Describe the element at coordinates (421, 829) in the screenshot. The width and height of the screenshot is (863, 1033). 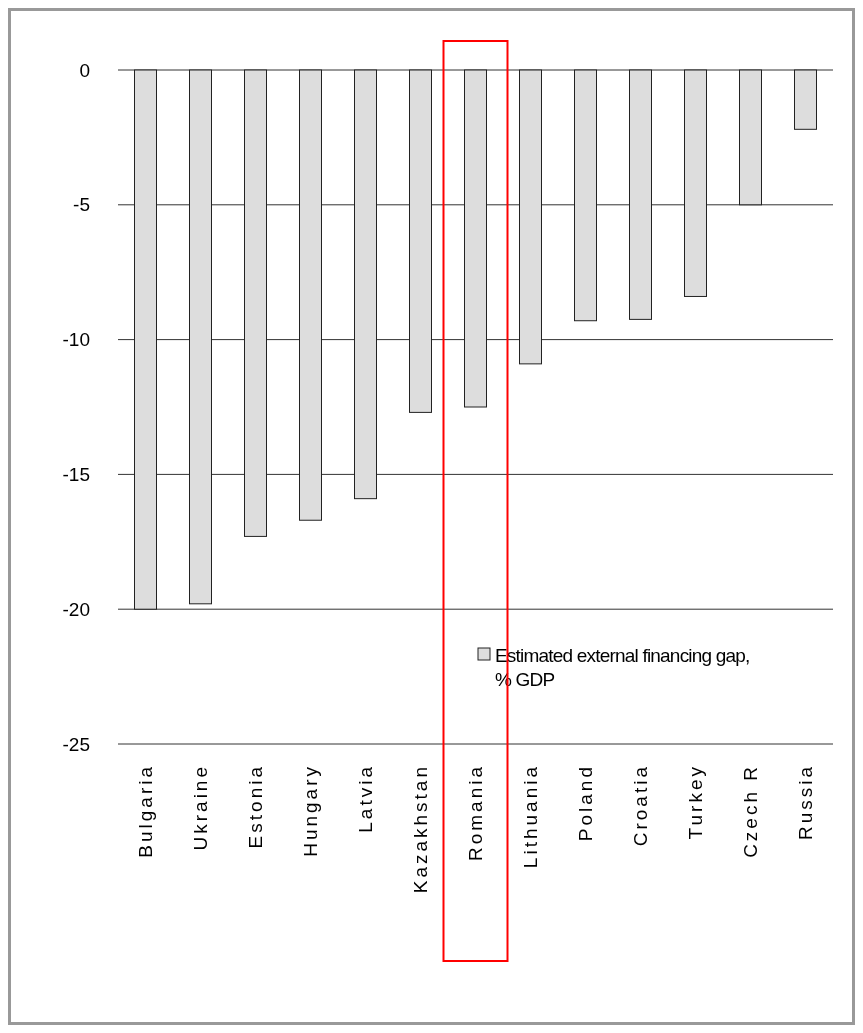
I see `x-tick-label: Kazakhstan` at that location.